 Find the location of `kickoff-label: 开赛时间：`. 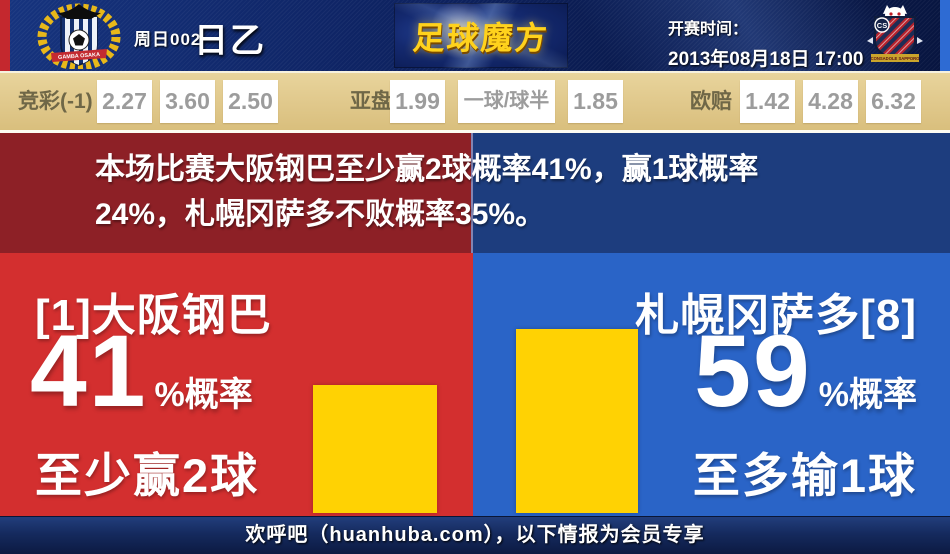

kickoff-label: 开赛时间： is located at coordinates (708, 29).